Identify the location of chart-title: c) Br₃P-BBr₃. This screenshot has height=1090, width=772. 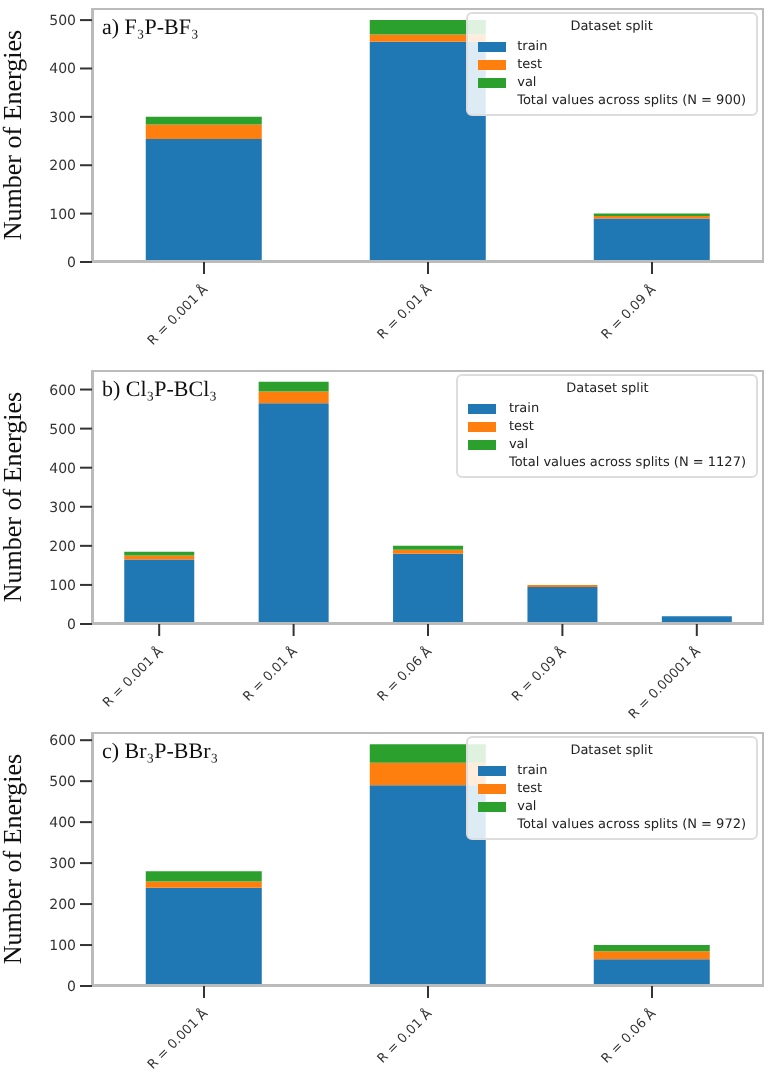
(160, 752).